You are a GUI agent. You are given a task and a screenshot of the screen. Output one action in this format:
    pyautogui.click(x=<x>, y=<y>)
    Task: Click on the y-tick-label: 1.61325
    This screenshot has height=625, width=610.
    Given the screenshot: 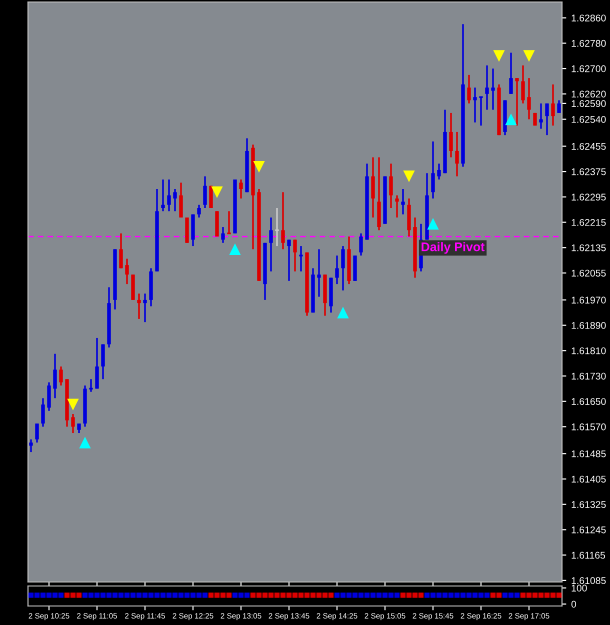 What is the action you would take?
    pyautogui.click(x=589, y=504)
    